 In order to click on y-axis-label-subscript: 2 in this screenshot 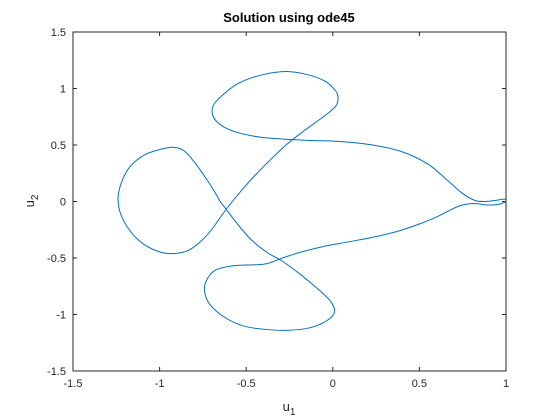, I will do `click(35, 197)`.